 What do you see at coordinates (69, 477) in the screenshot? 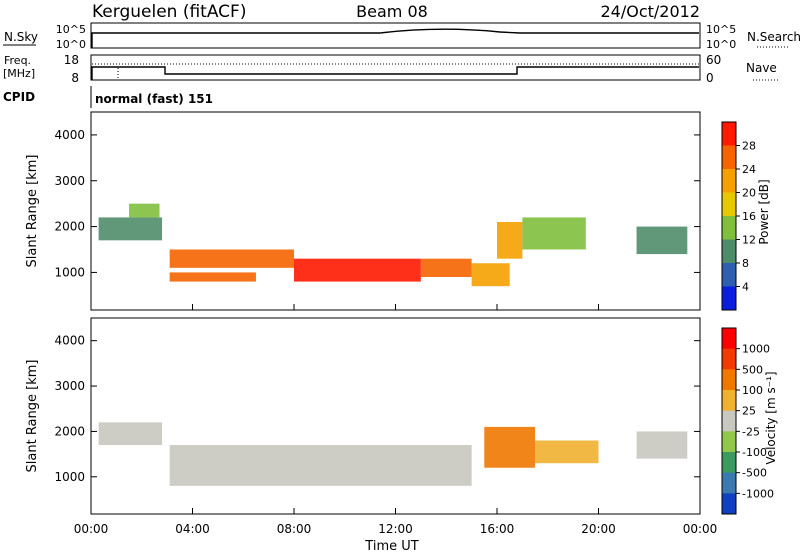
I see `velocity-ytick-label: 1000` at bounding box center [69, 477].